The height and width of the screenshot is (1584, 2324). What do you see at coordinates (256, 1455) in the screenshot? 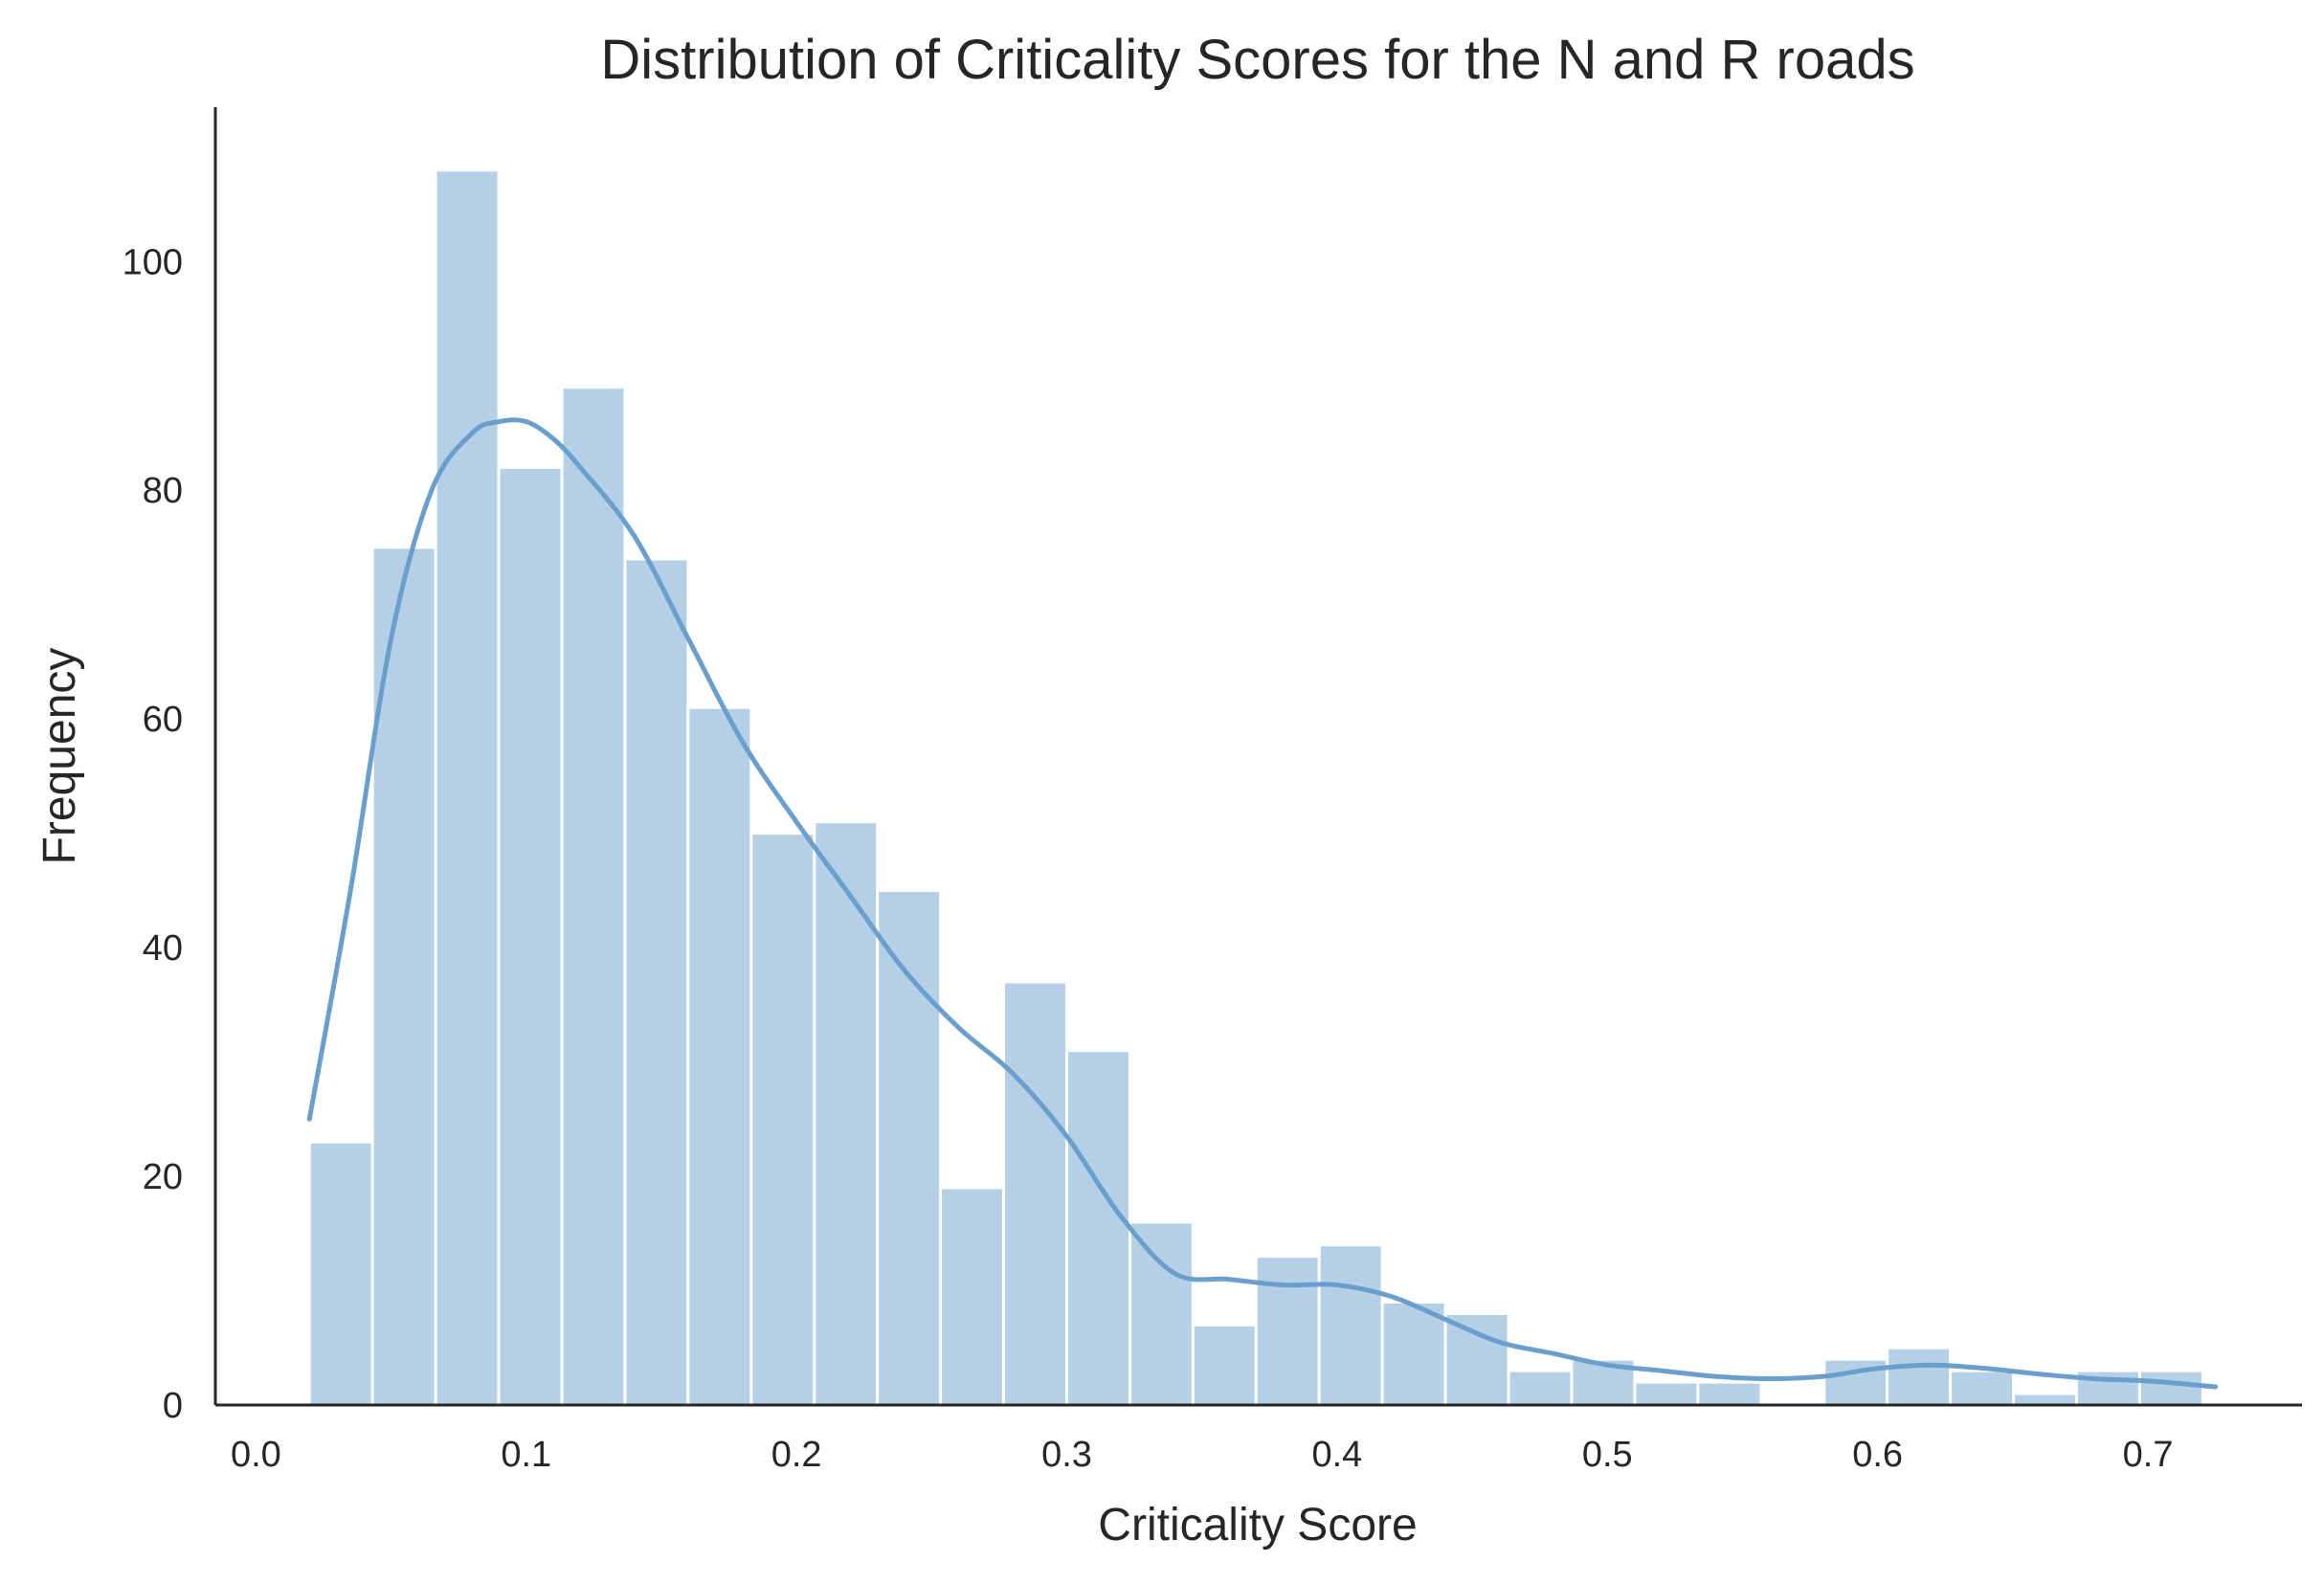
I see `x-tick-label: 0.0` at bounding box center [256, 1455].